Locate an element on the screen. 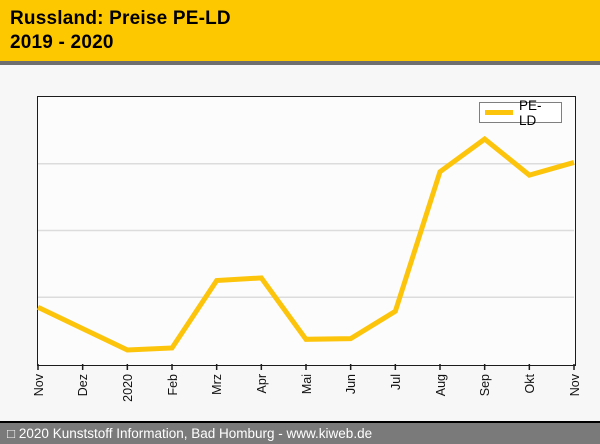 Image resolution: width=600 pixels, height=444 pixels. x-axis-label: Feb is located at coordinates (172, 385).